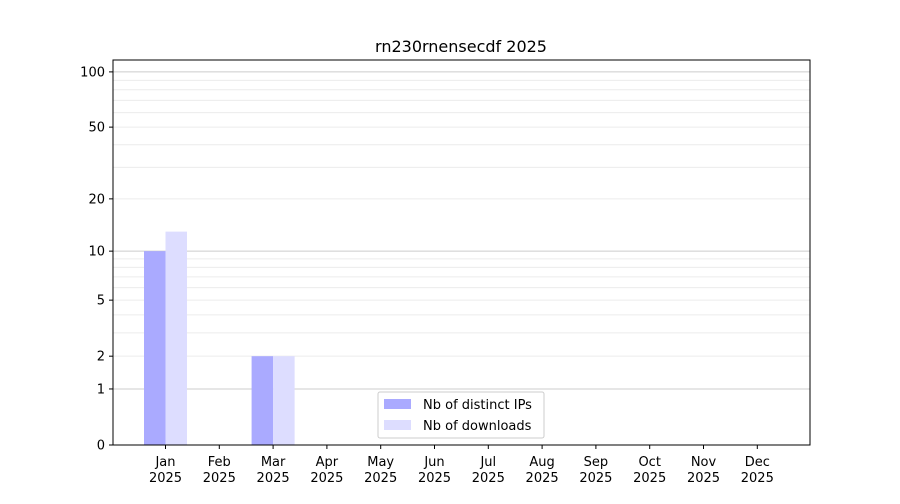 The image size is (900, 504). What do you see at coordinates (757, 462) in the screenshot?
I see `x-tick-label: Dec` at bounding box center [757, 462].